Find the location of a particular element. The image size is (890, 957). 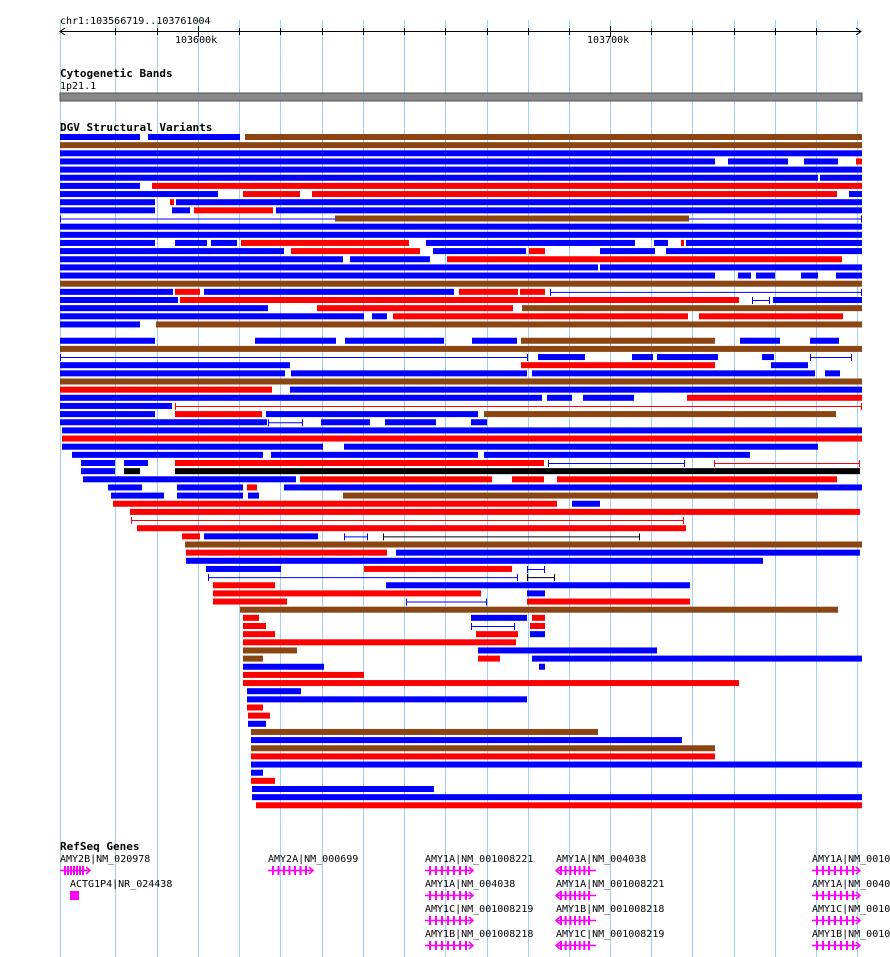

gene-glyph is located at coordinates (74, 895).